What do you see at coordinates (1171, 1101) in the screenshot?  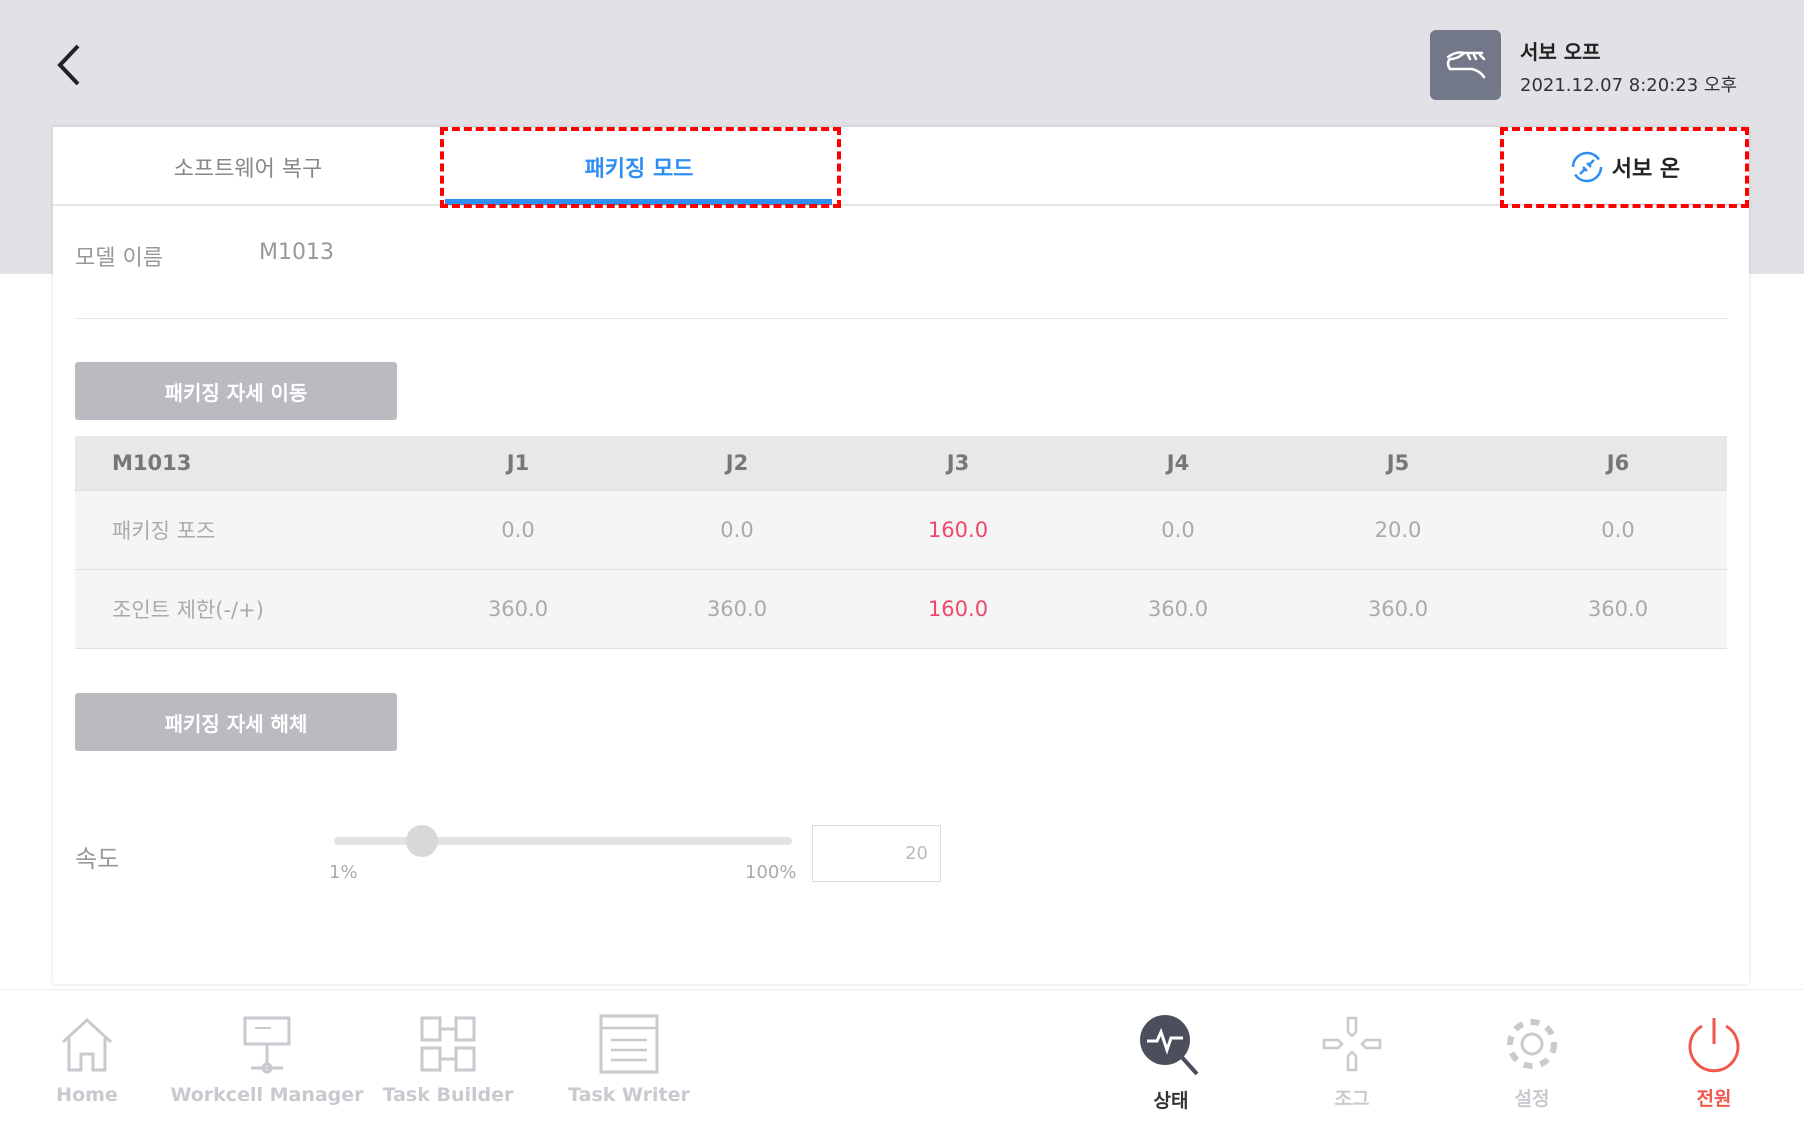 I see `nav-label: 상태` at bounding box center [1171, 1101].